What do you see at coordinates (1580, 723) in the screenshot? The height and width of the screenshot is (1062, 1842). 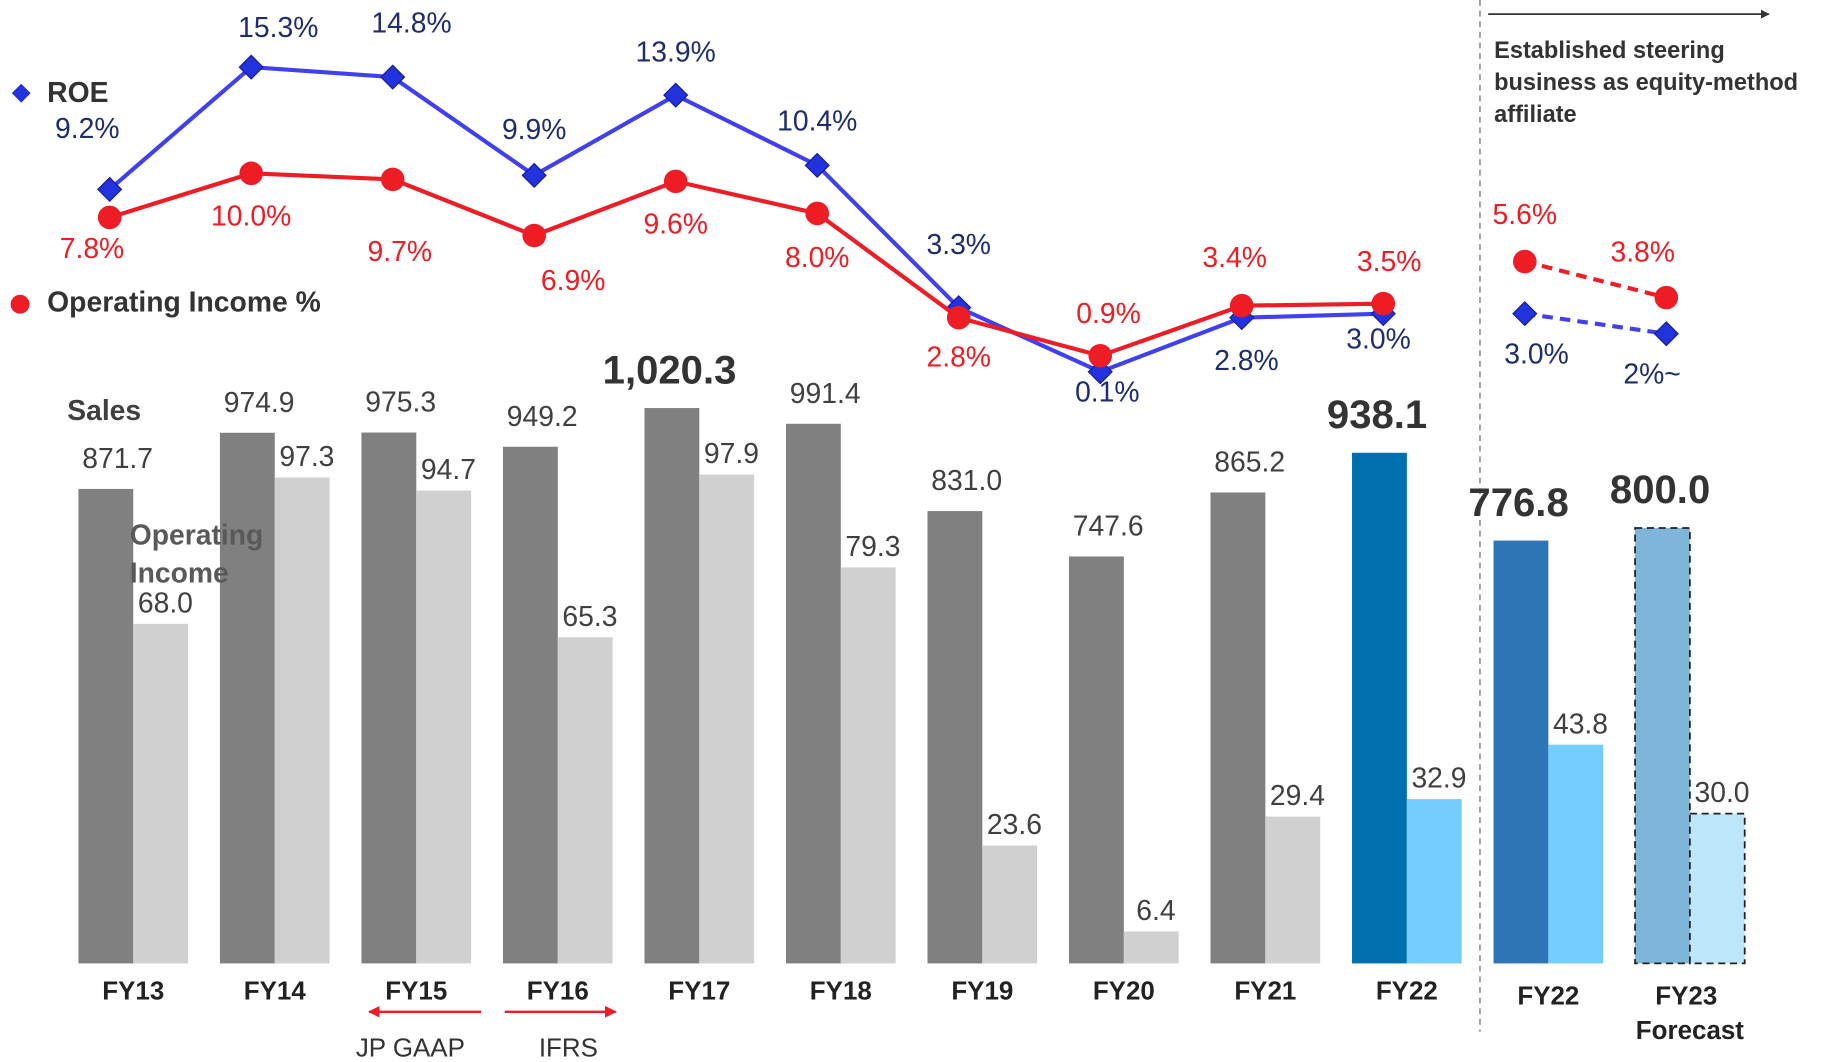 I see `value-label: 43.8` at bounding box center [1580, 723].